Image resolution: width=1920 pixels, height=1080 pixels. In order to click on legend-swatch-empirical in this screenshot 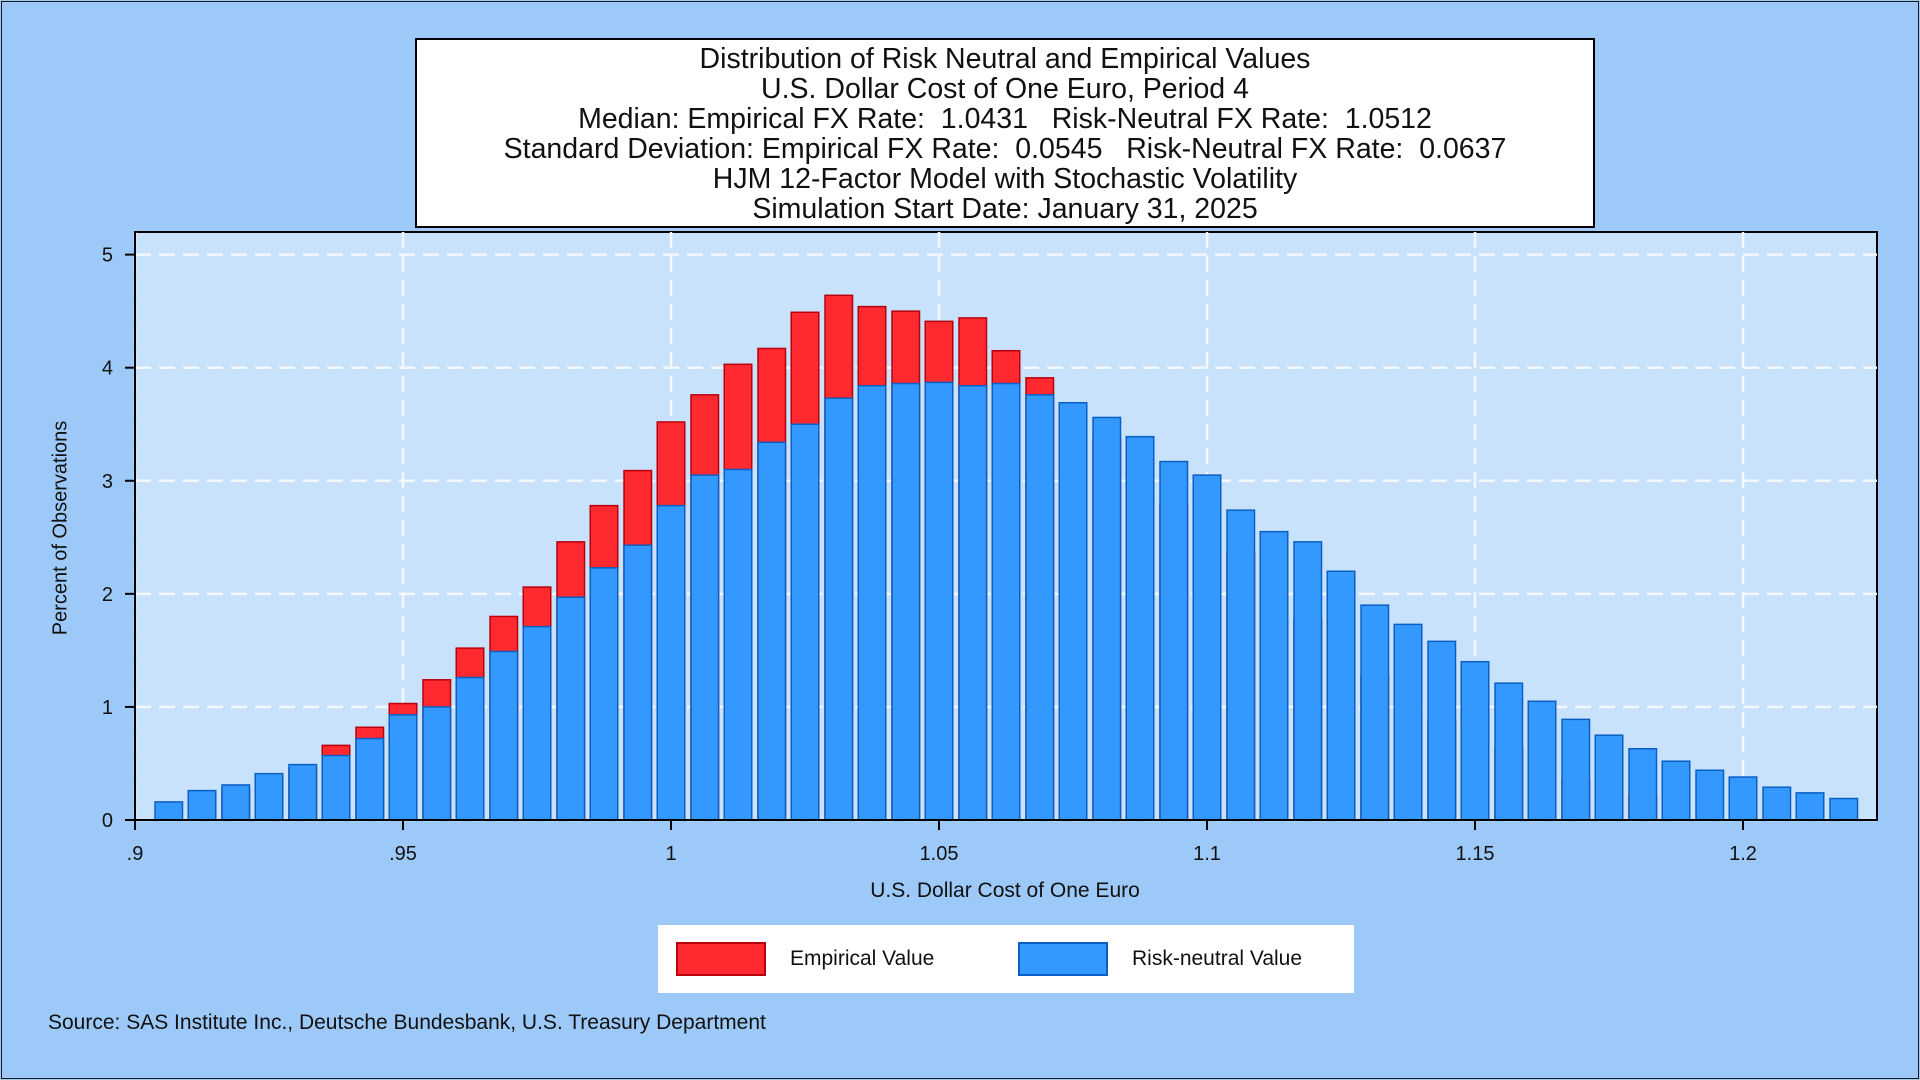, I will do `click(721, 959)`.